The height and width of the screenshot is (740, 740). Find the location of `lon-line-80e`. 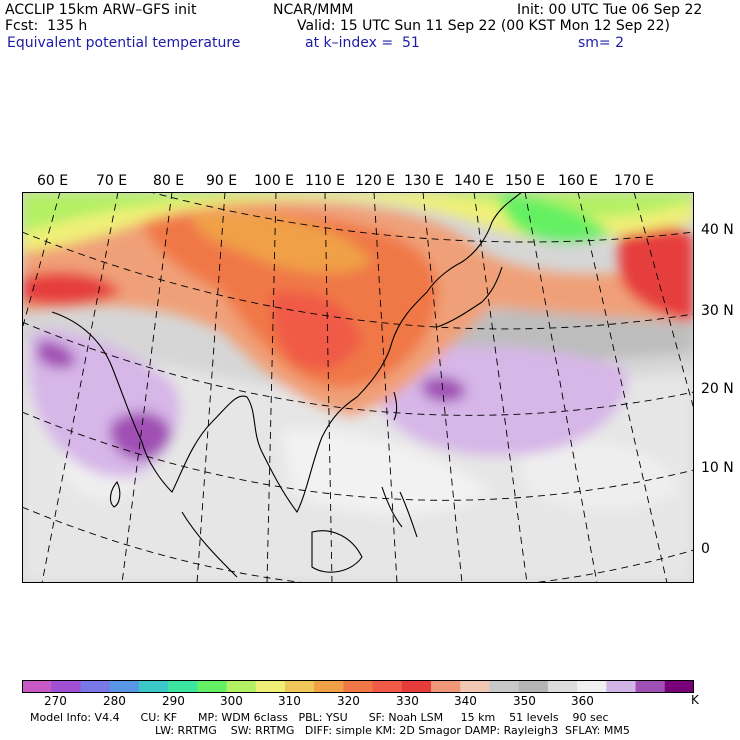

lon-line-80e is located at coordinates (147, 387).